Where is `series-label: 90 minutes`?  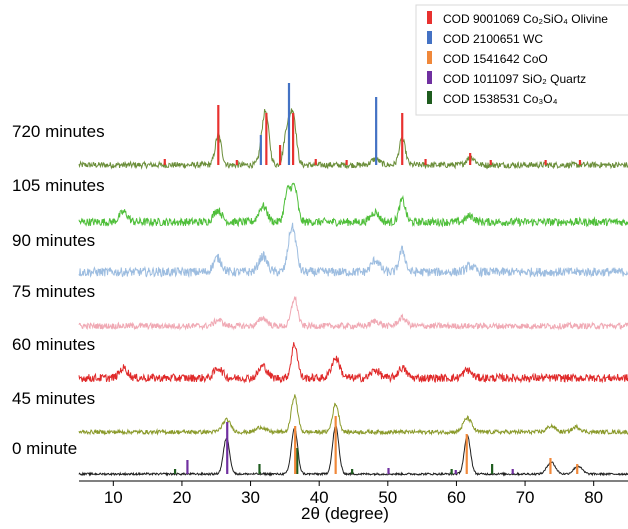 series-label: 90 minutes is located at coordinates (53, 240).